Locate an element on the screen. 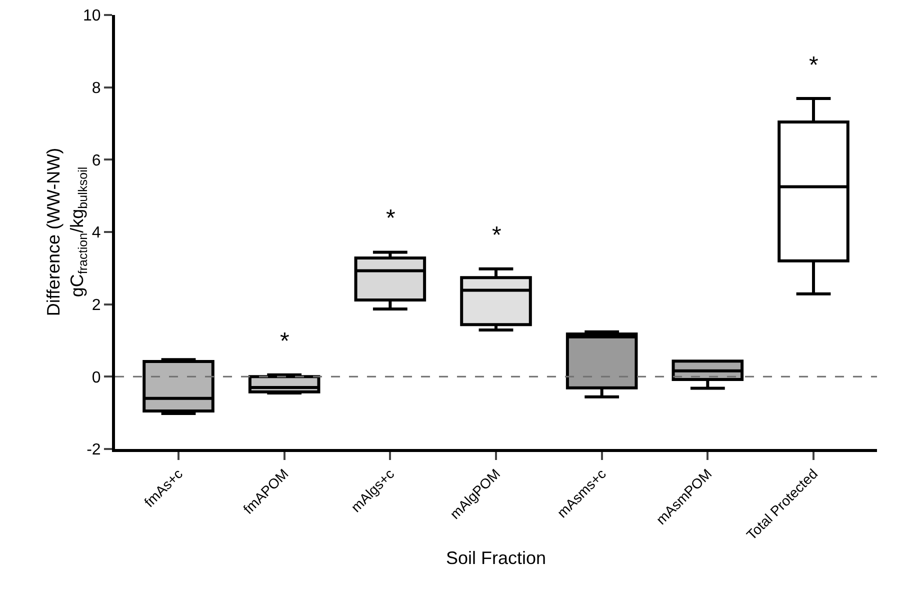 Image resolution: width=897 pixels, height=589 pixels. y-tick-label: 10 is located at coordinates (92, 16).